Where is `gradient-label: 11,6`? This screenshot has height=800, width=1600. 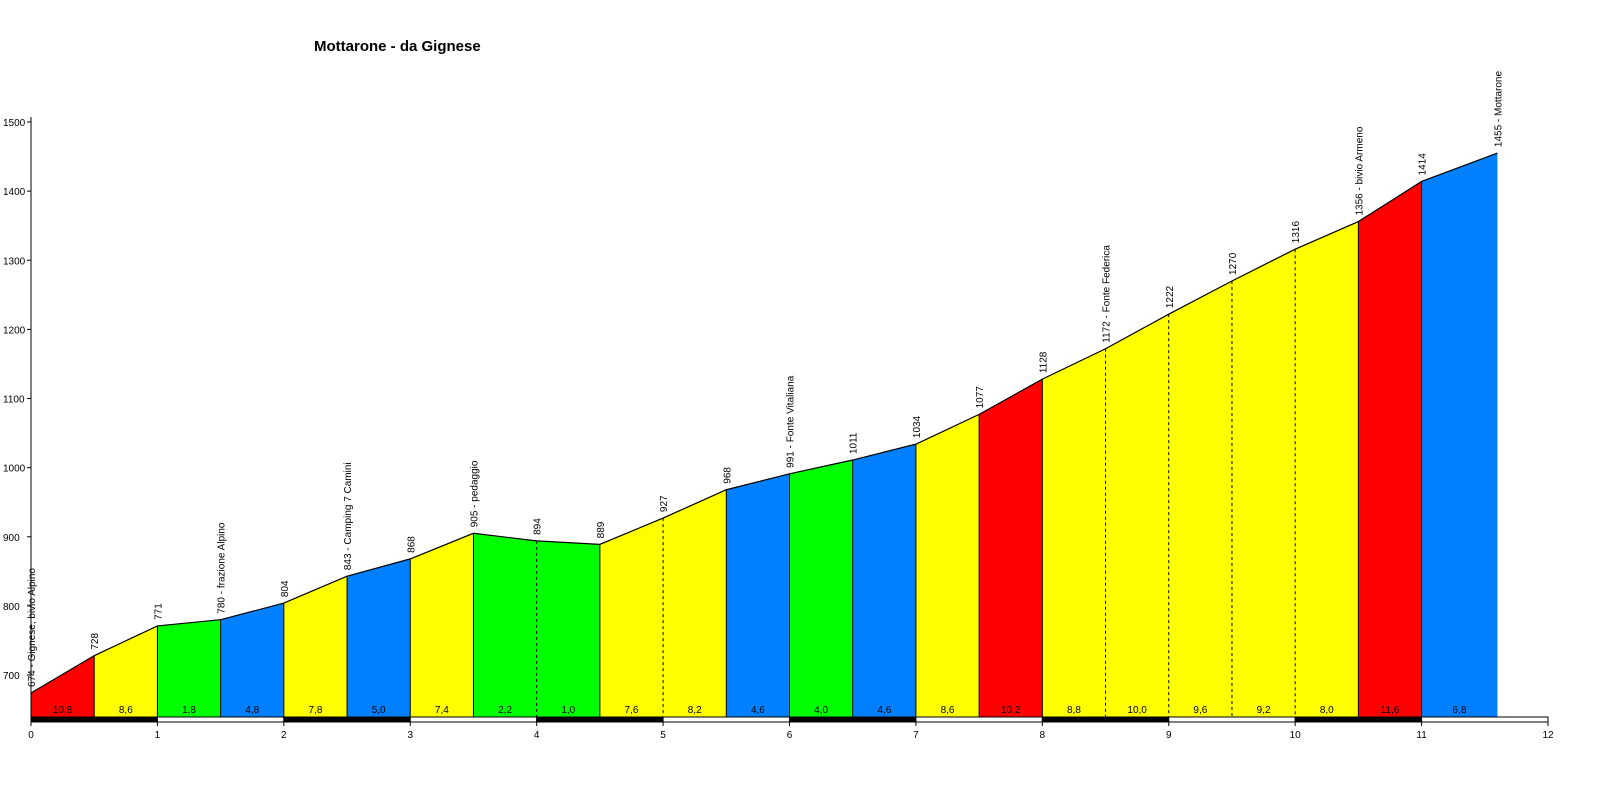 gradient-label: 11,6 is located at coordinates (1390, 710).